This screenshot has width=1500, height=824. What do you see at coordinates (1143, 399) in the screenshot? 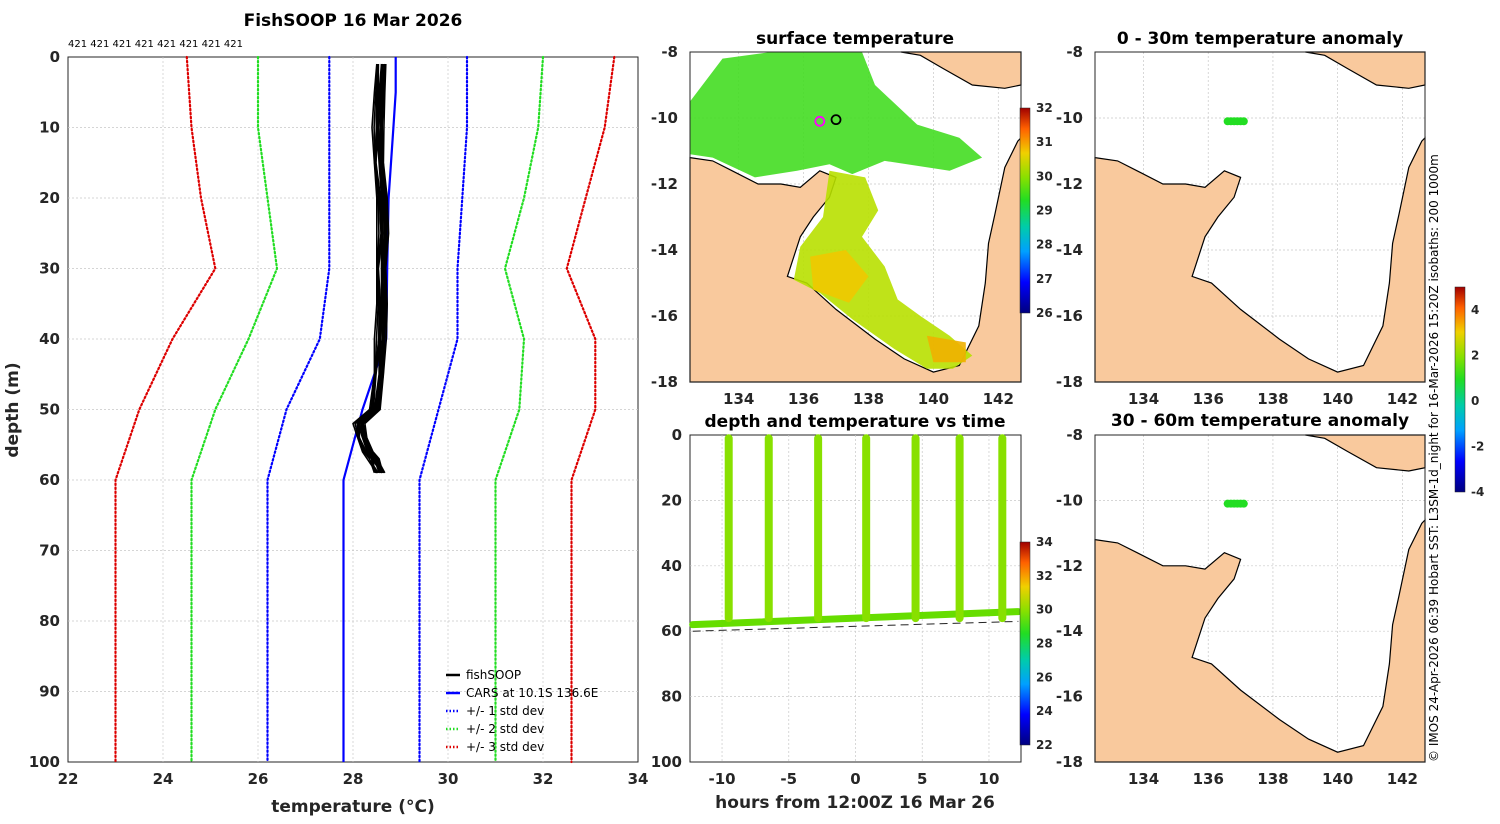
I see `map-x-tick-label: 134` at bounding box center [1143, 399].